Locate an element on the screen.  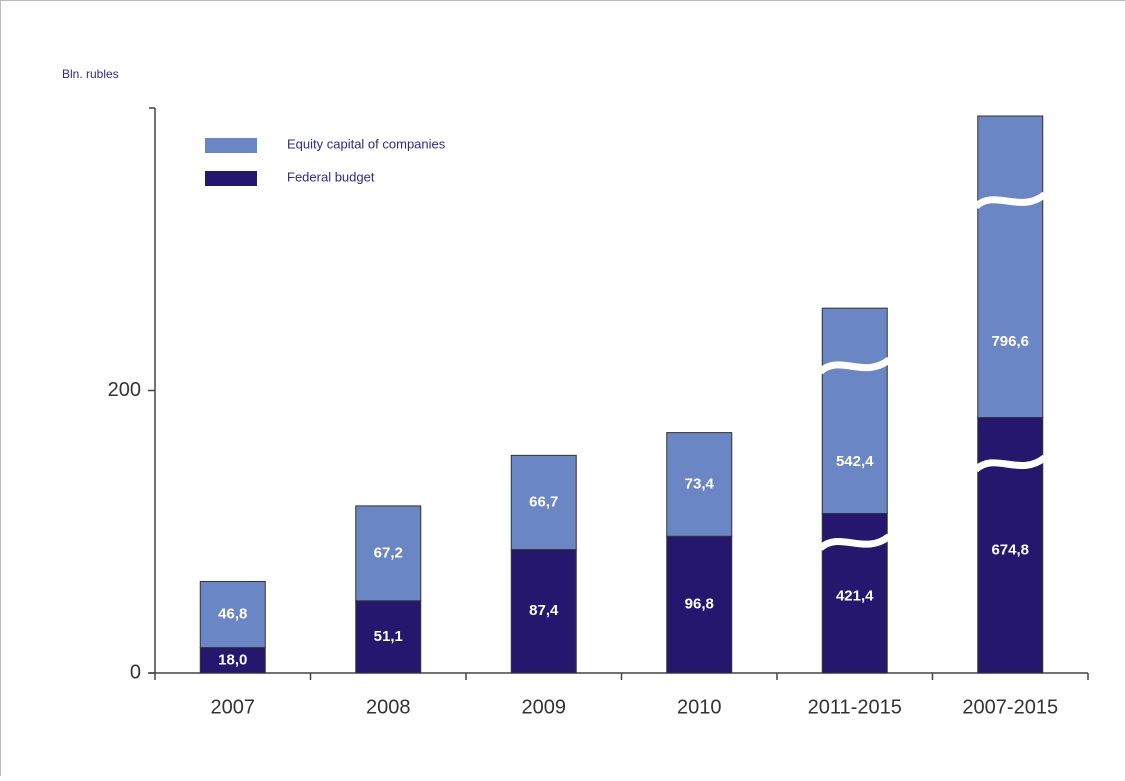
data-label: 18,0 is located at coordinates (232, 659).